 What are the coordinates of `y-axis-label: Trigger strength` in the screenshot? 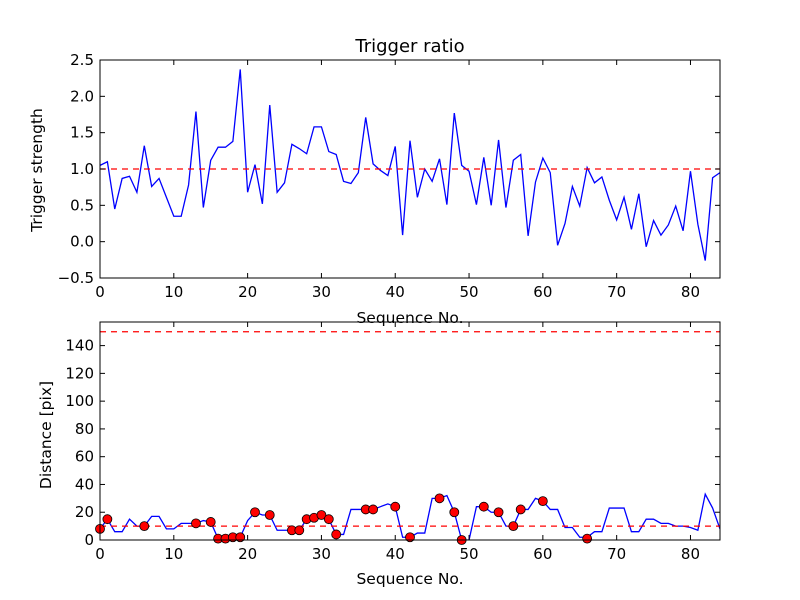 It's located at (37, 170).